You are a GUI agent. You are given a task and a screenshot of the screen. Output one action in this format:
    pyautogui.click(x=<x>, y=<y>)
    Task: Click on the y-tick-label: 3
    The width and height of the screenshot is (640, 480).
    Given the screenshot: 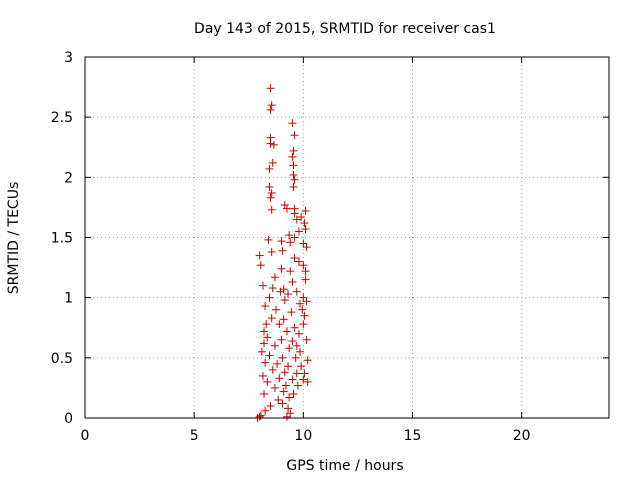 What is the action you would take?
    pyautogui.click(x=68, y=58)
    